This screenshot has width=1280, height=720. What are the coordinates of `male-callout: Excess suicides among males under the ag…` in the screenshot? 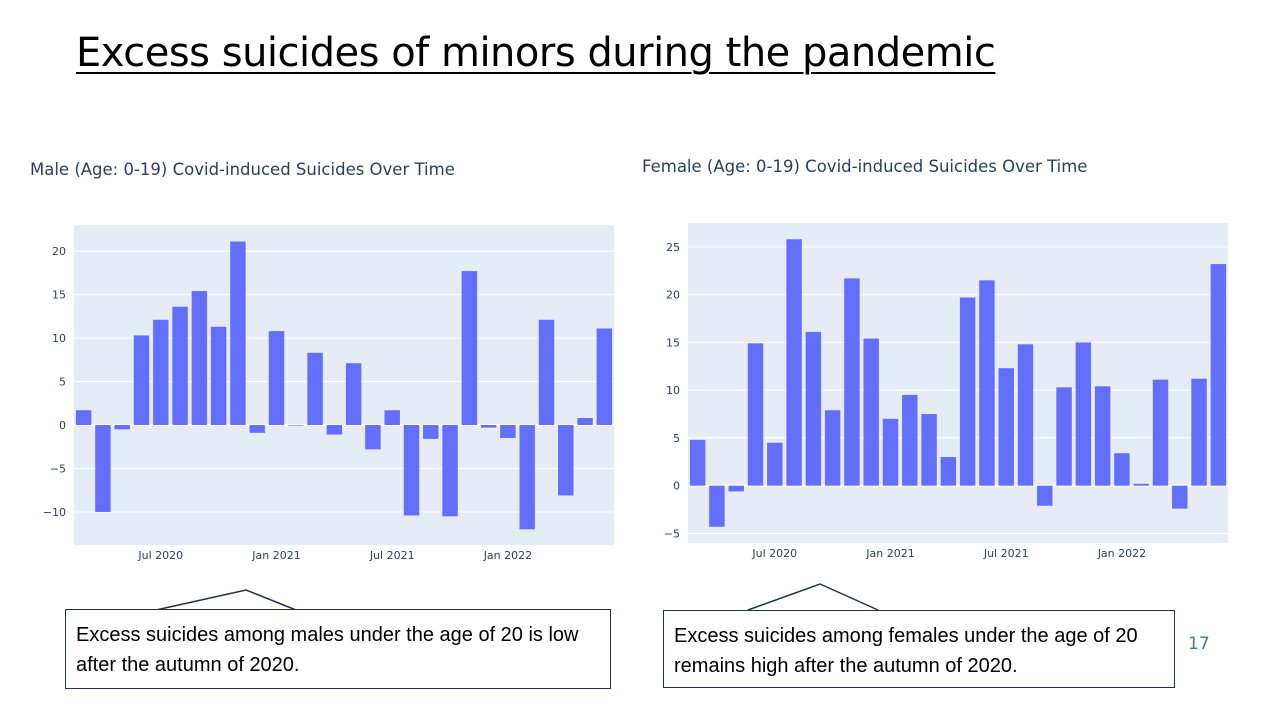 It's located at (338, 649).